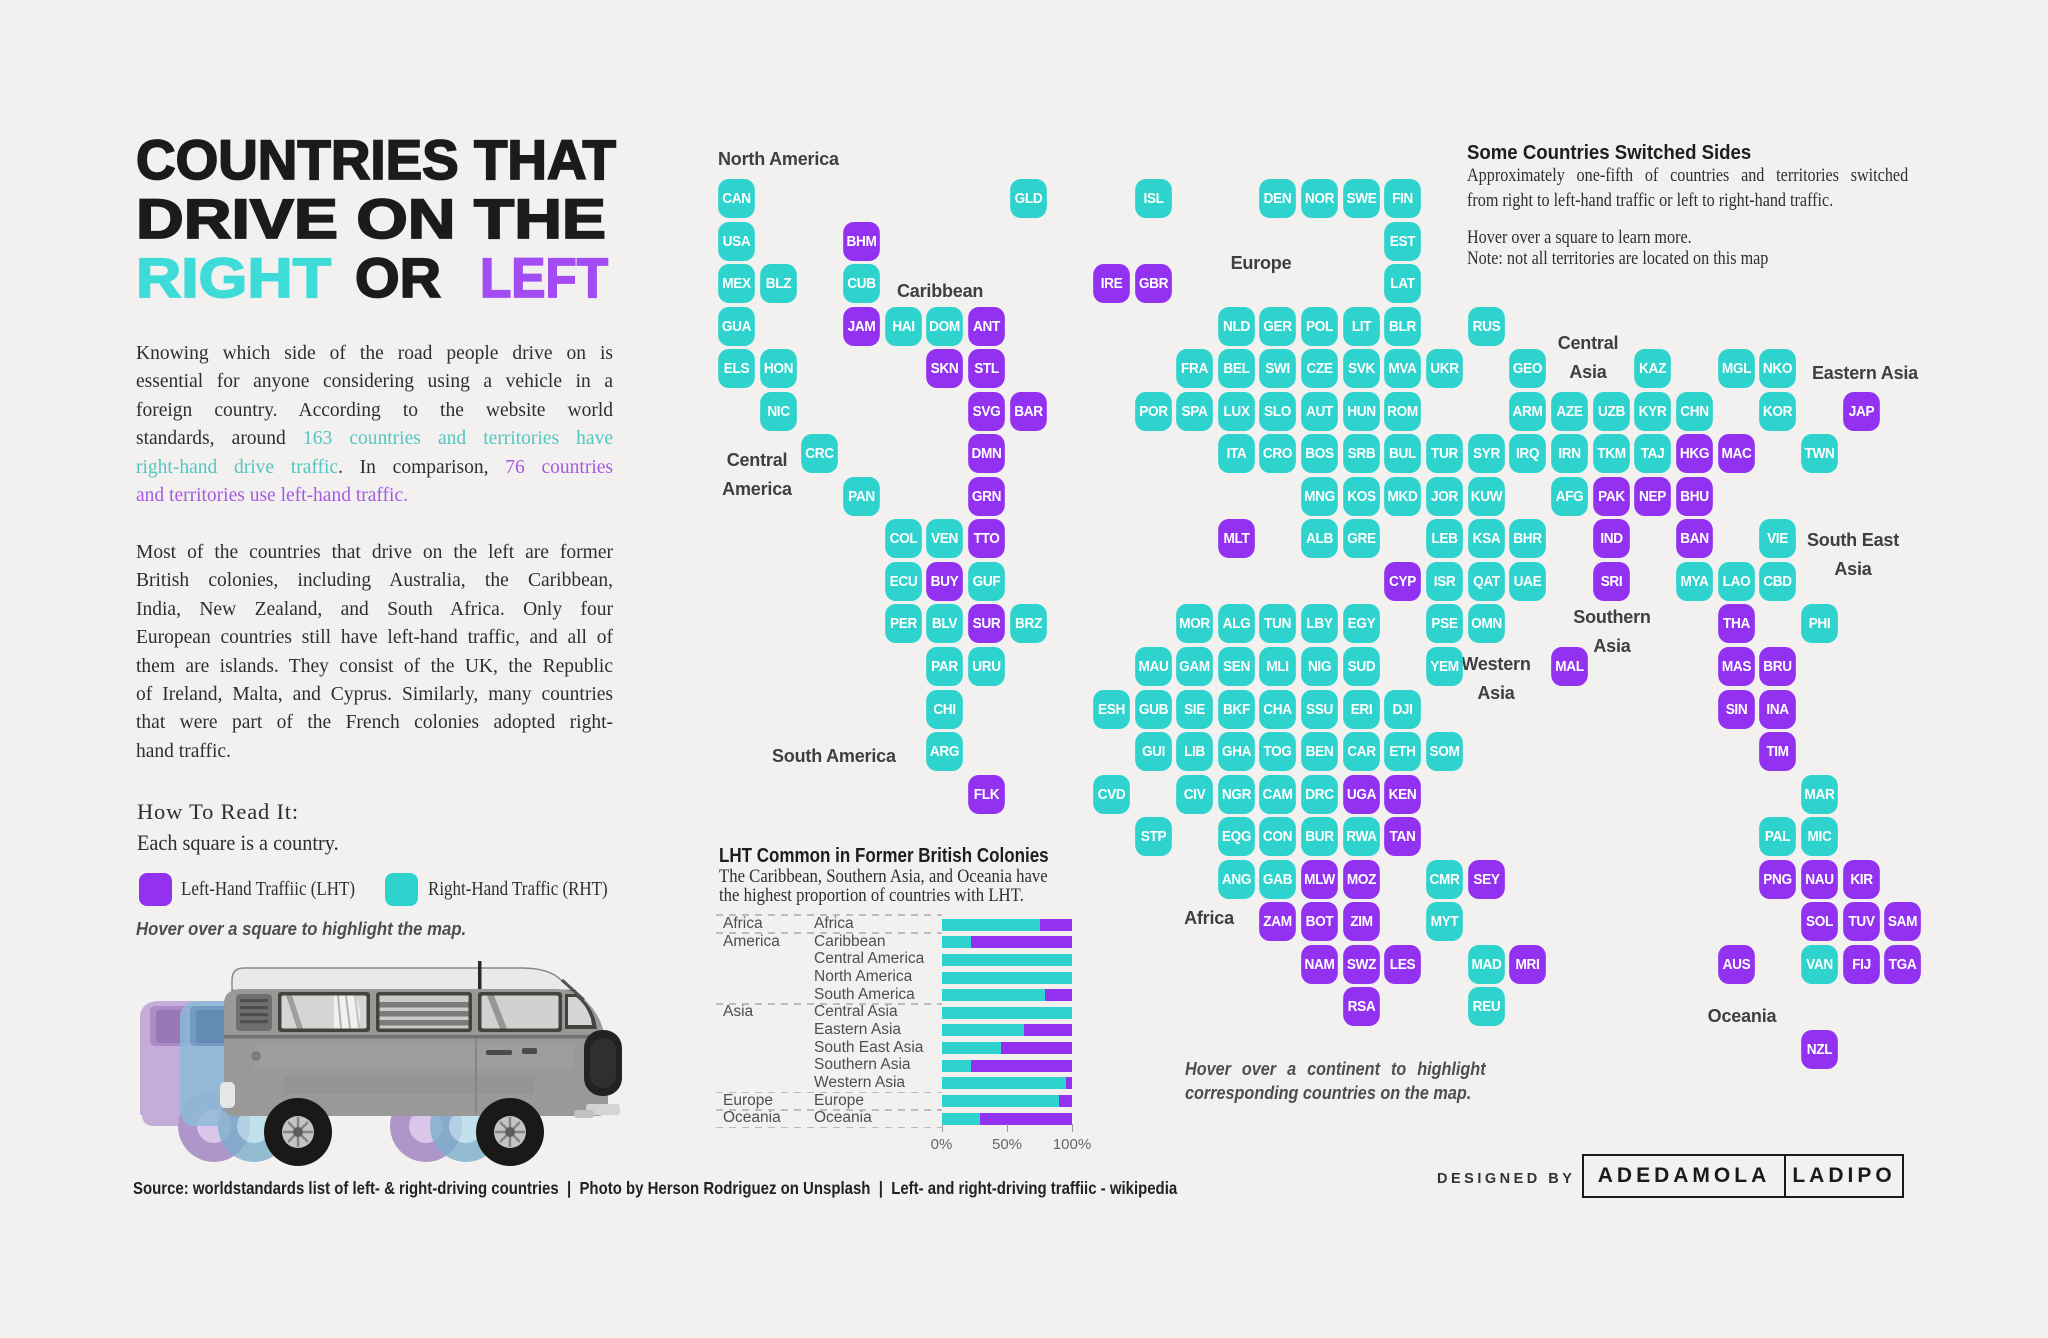 The height and width of the screenshot is (1338, 2048). What do you see at coordinates (544, 277) in the screenshot?
I see `svg-text: LEFT` at bounding box center [544, 277].